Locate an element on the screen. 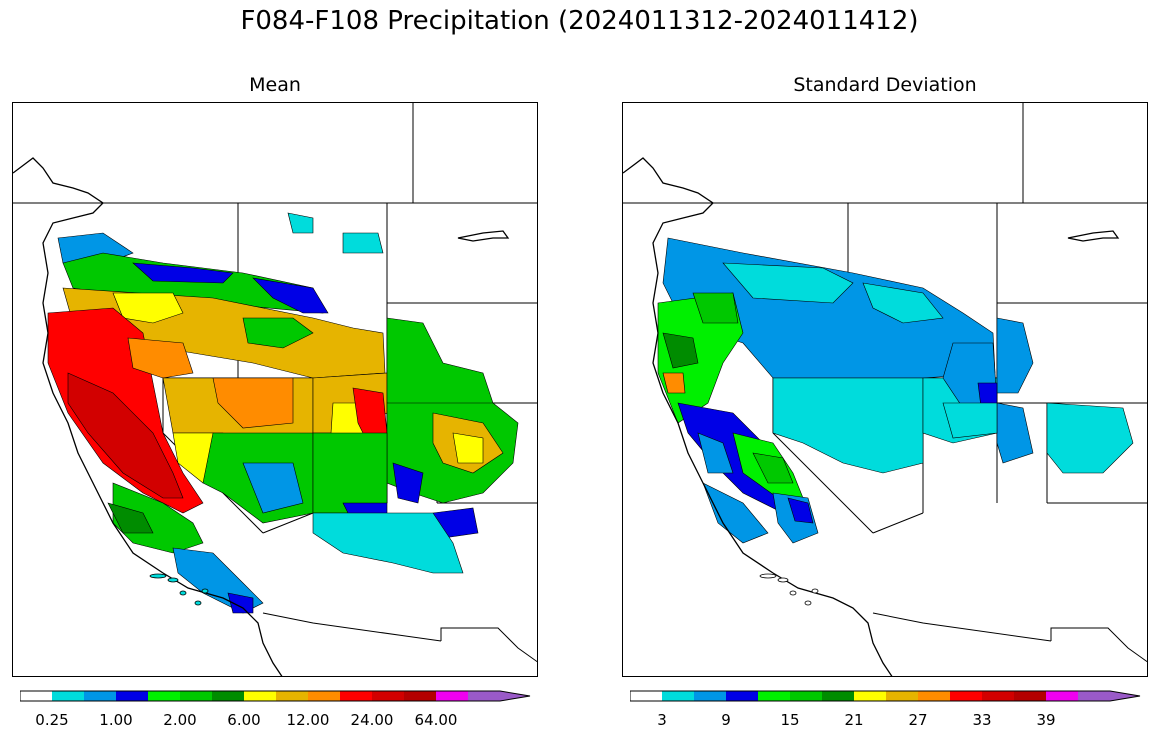 This screenshot has height=741, width=1159. stddev-colorbar-swatches is located at coordinates (885, 696).